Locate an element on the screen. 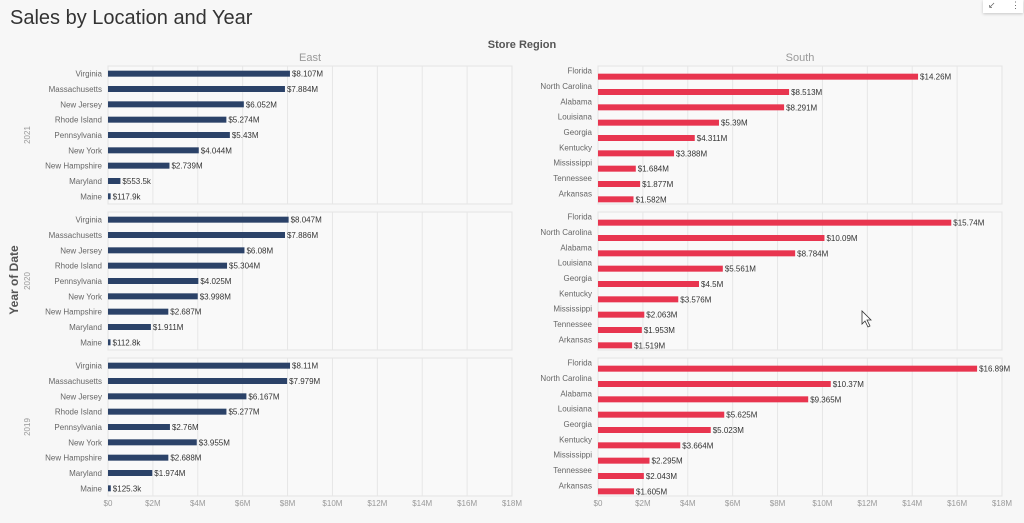 This screenshot has height=523, width=1024. category-label: Florida is located at coordinates (580, 363).